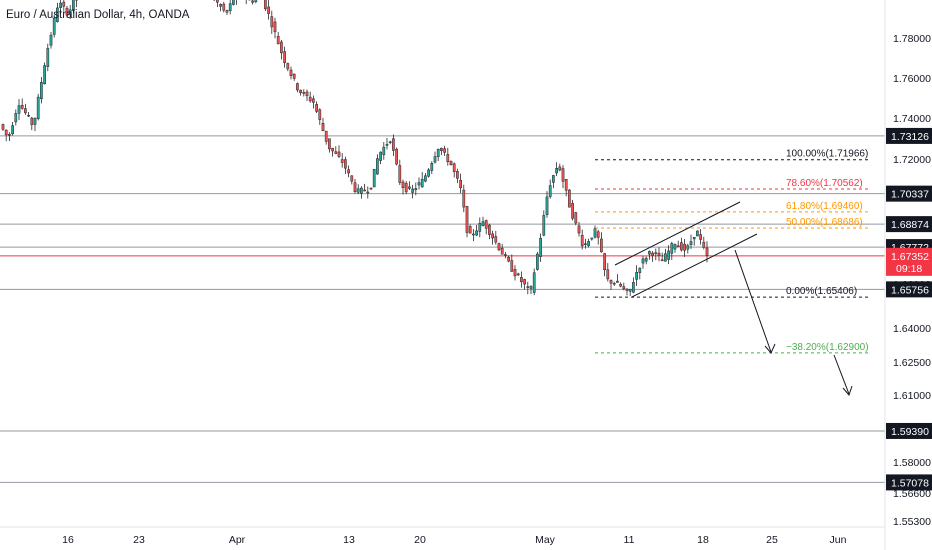 The width and height of the screenshot is (932, 550). What do you see at coordinates (912, 329) in the screenshot?
I see `price-tick-label: 1.64000` at bounding box center [912, 329].